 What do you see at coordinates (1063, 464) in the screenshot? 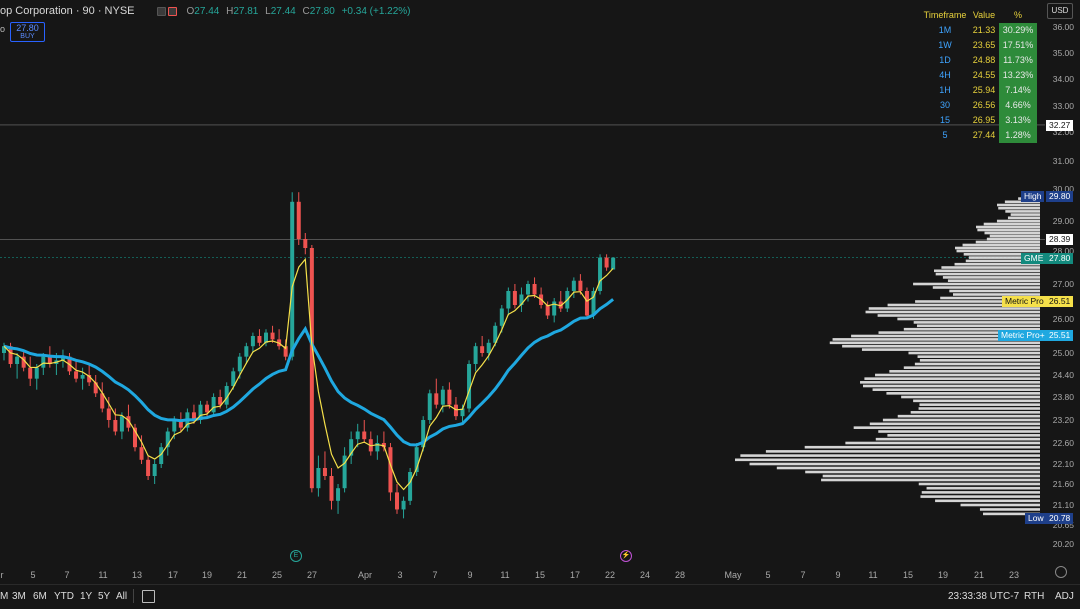
I see `price-tick: 22.10` at bounding box center [1063, 464].